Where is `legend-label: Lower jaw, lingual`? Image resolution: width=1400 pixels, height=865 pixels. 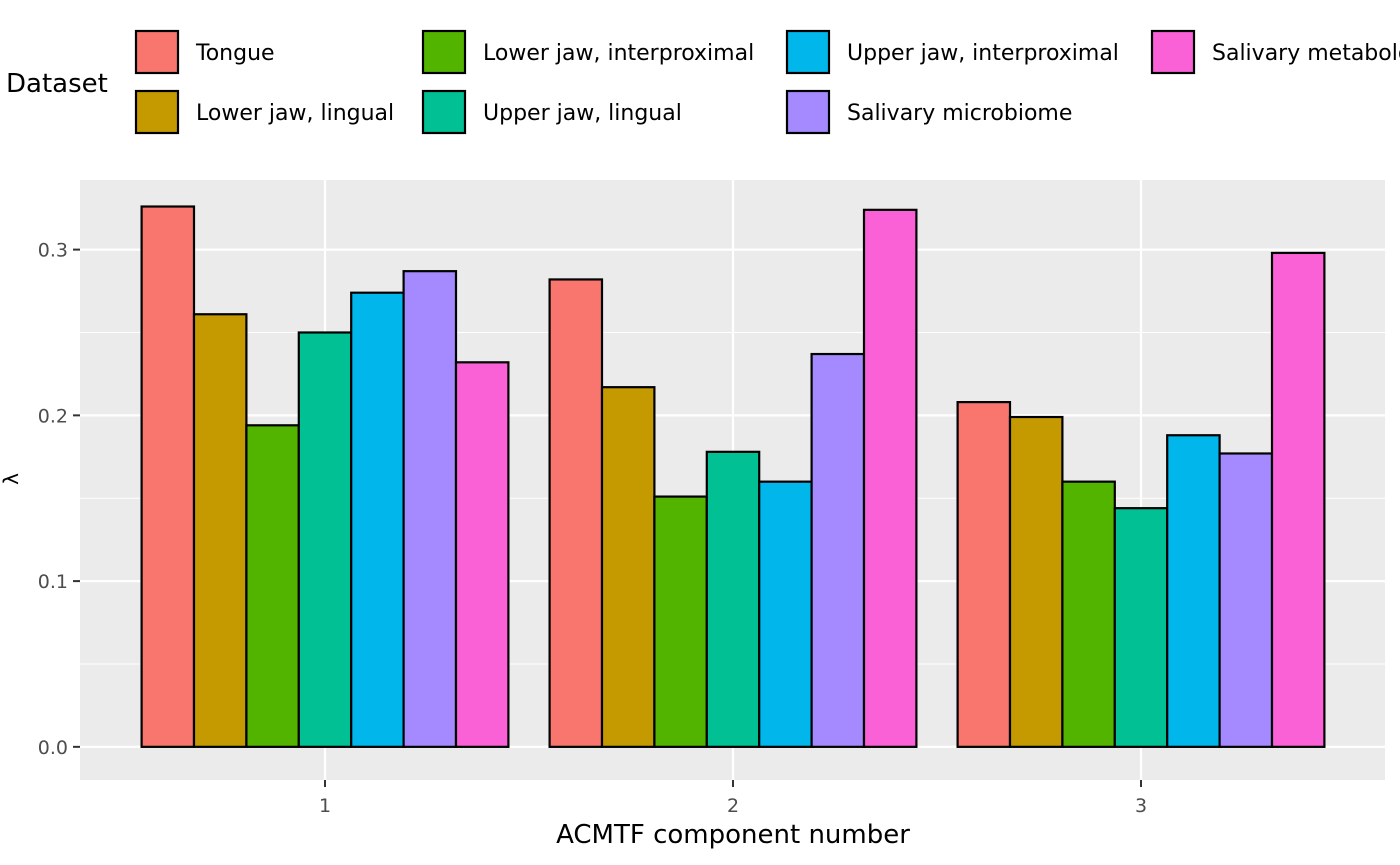
legend-label: Lower jaw, lingual is located at coordinates (295, 113).